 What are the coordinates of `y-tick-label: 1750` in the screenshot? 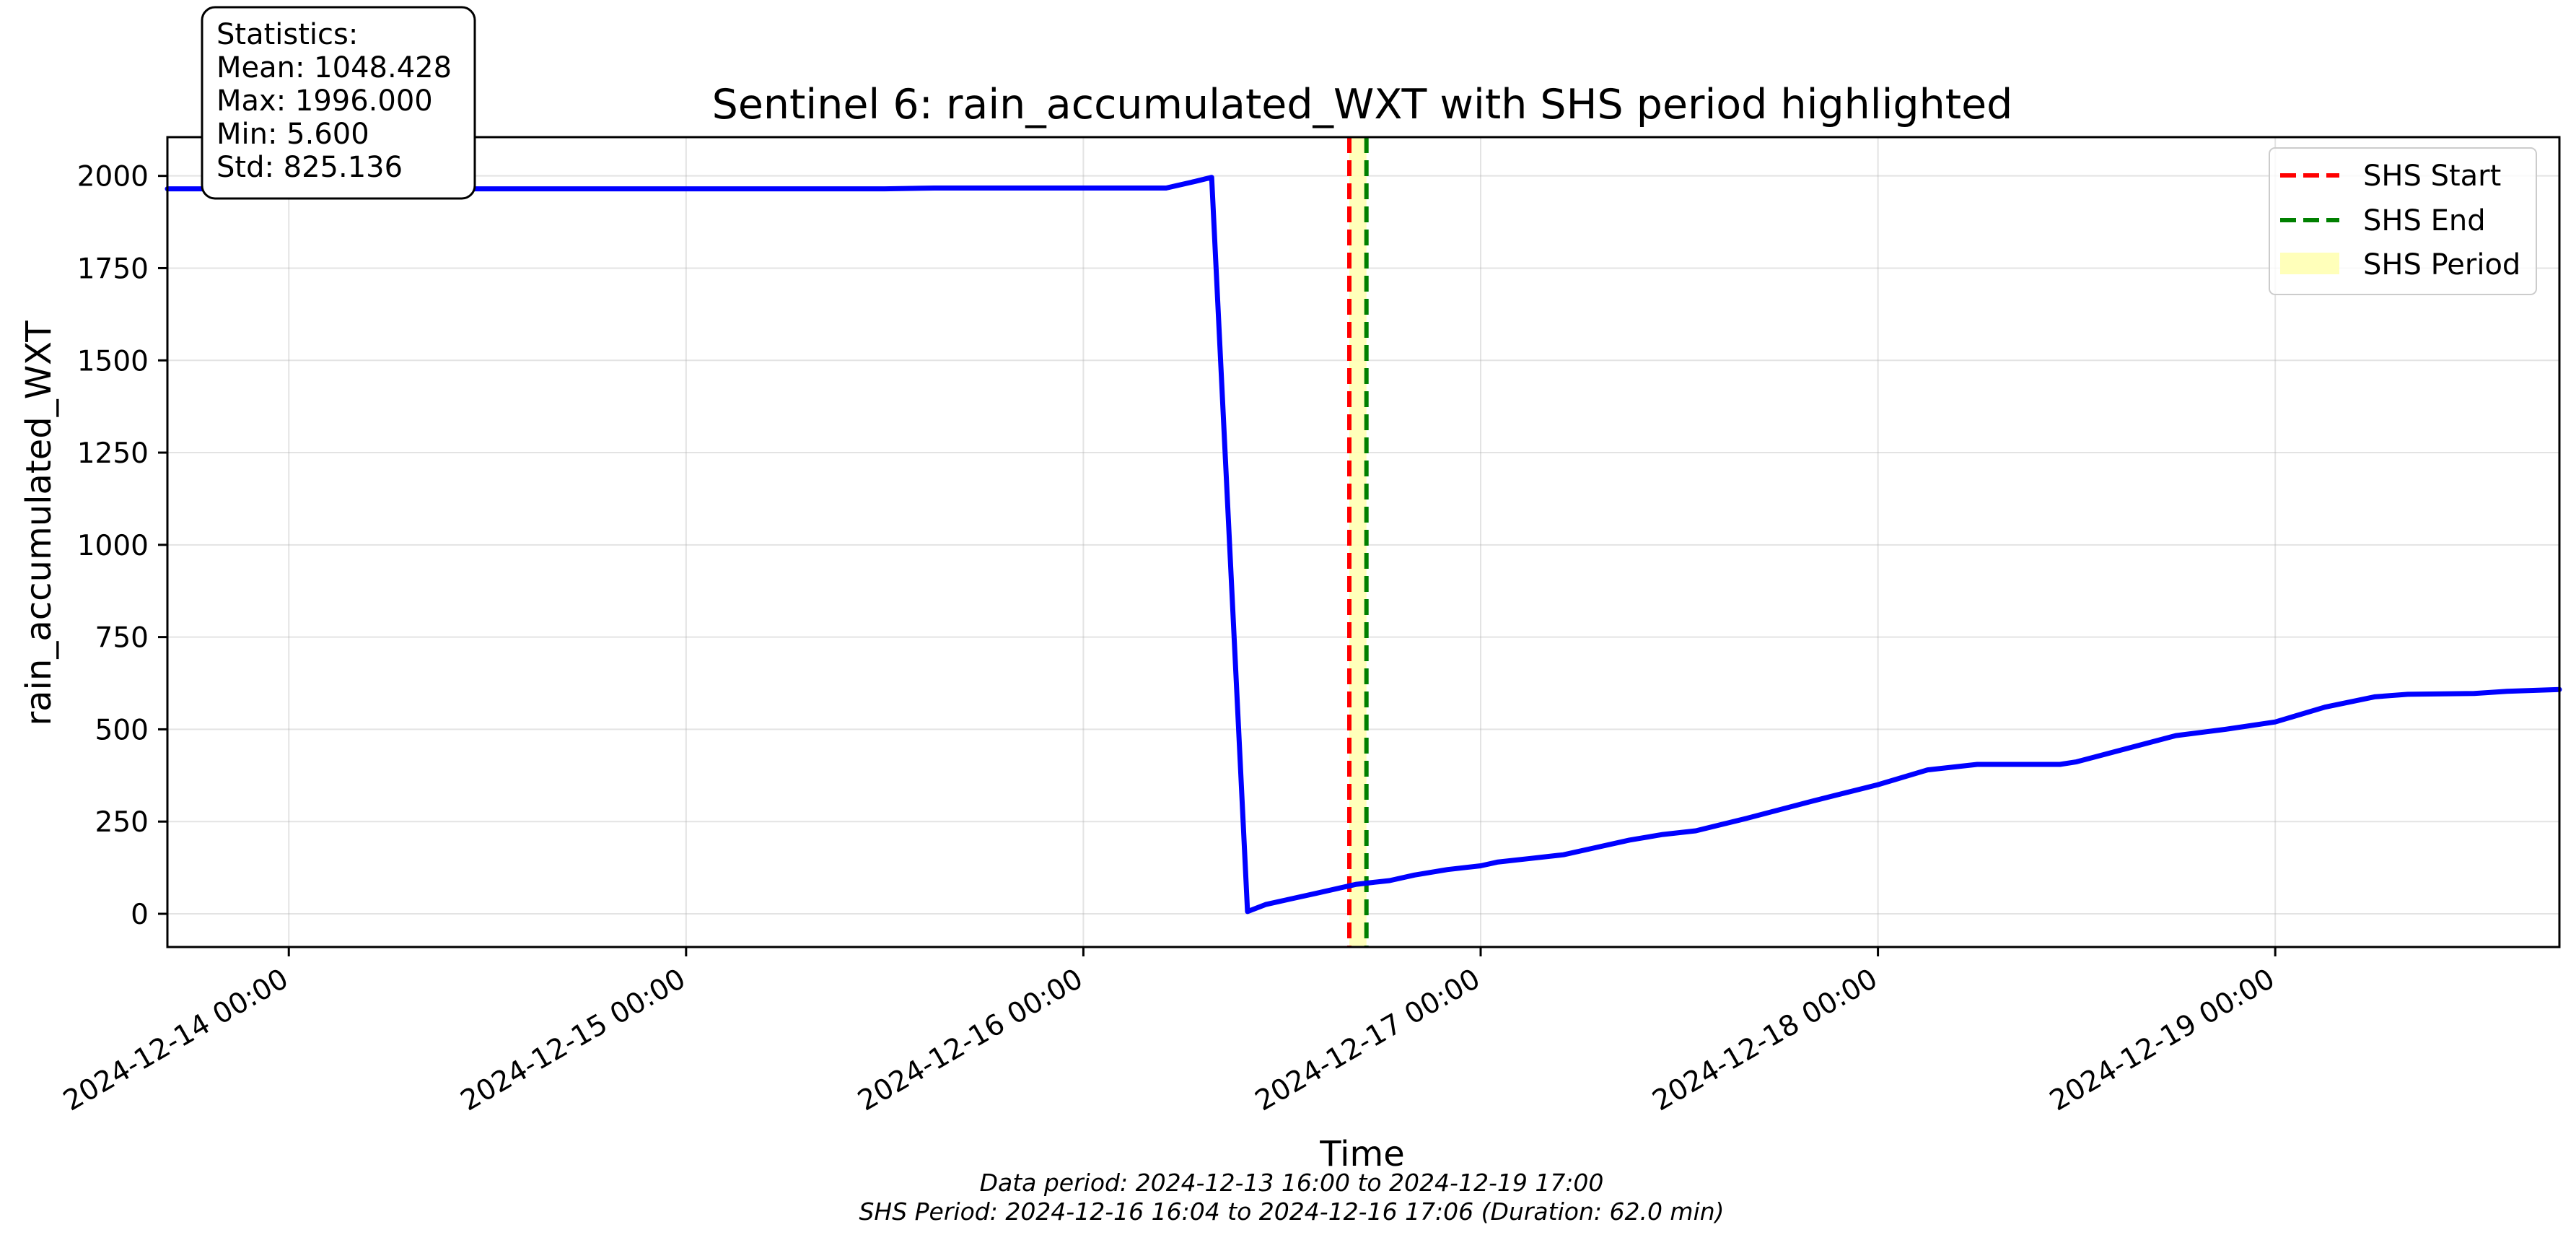 It's located at (113, 269).